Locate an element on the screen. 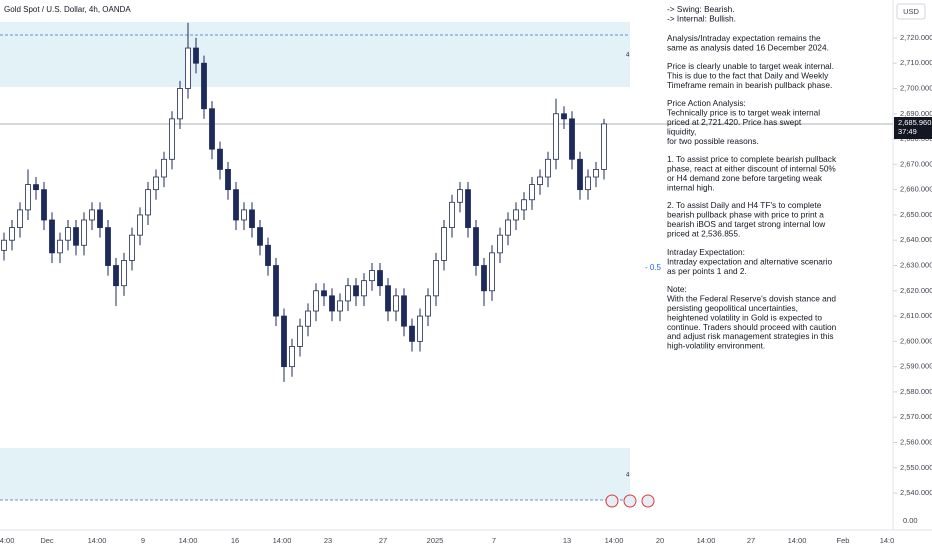 This screenshot has height=550, width=932. x-tick-label: 7 is located at coordinates (494, 540).